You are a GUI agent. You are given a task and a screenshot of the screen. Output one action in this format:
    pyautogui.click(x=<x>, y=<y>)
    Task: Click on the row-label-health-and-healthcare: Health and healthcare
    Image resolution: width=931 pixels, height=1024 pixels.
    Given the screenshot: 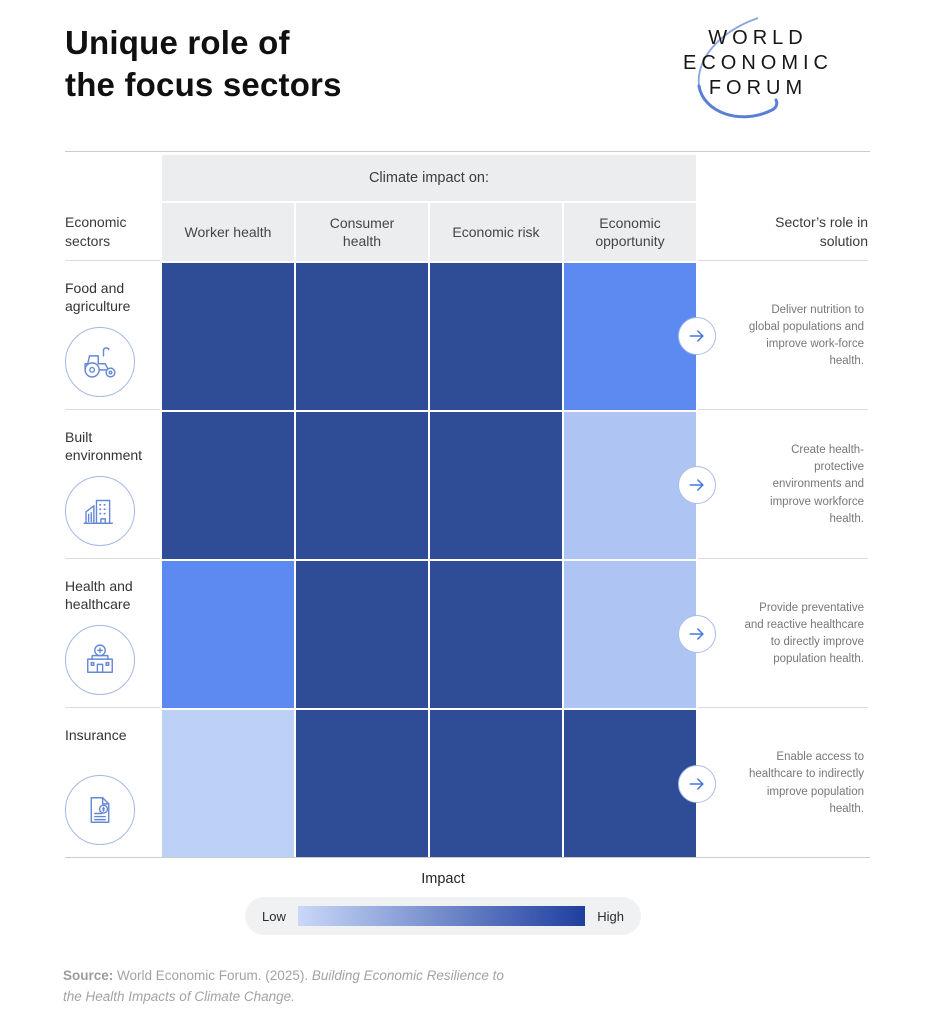 What is the action you would take?
    pyautogui.click(x=112, y=634)
    